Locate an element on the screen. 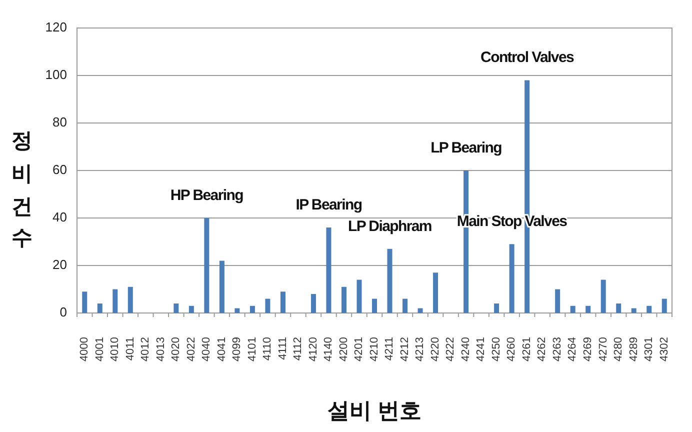 This screenshot has width=692, height=432. y-tick-label: 120 is located at coordinates (56, 26).